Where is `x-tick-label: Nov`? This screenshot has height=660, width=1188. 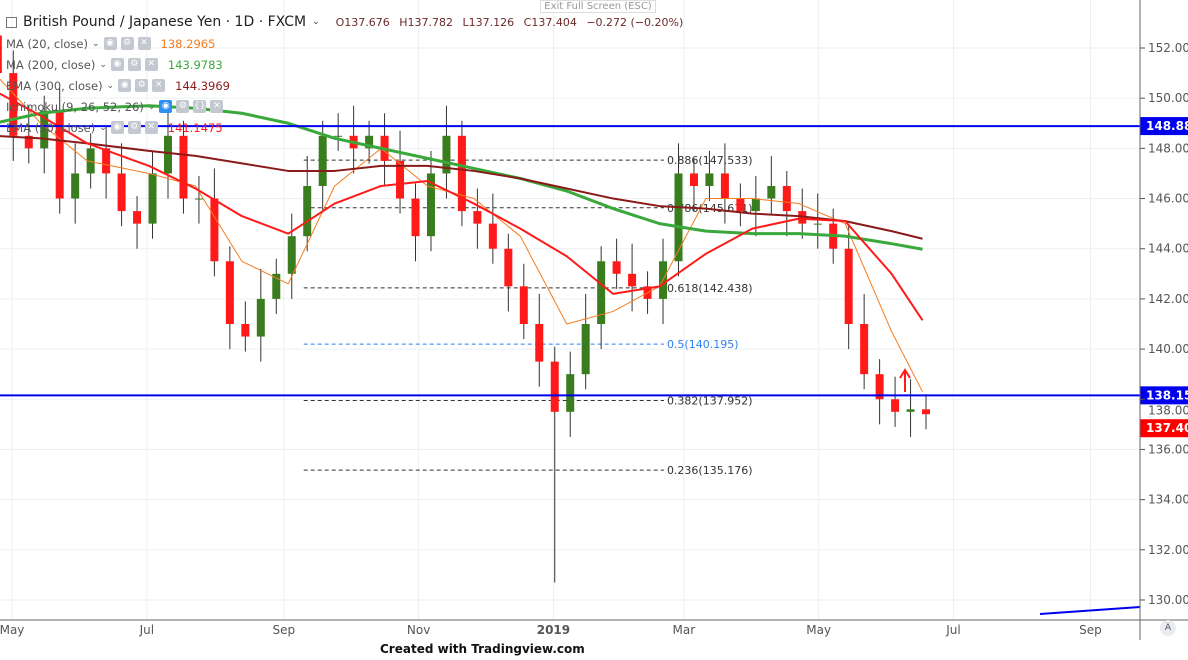
x-tick-label: Nov is located at coordinates (418, 630).